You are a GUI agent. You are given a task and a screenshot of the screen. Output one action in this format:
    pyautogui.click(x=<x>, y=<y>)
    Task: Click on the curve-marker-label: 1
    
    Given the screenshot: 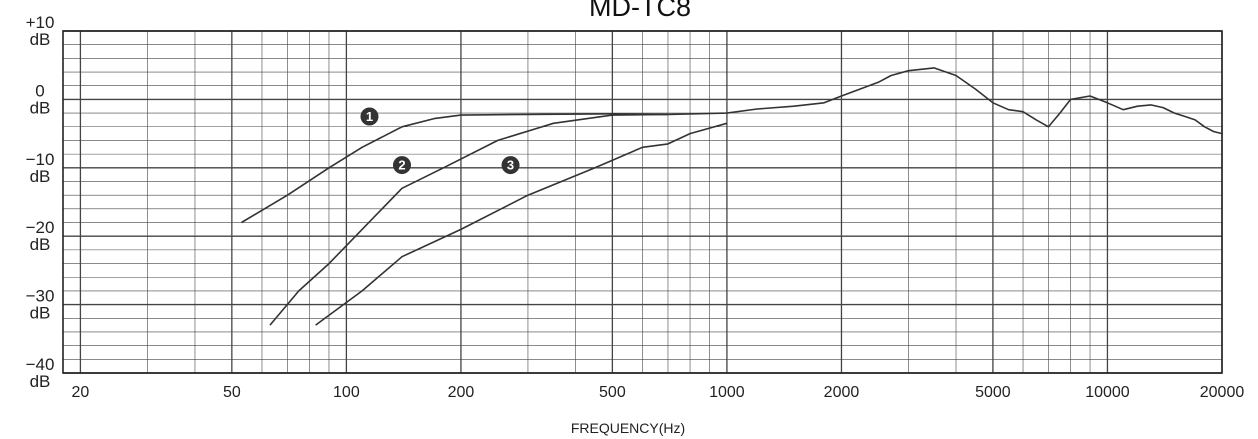 What is the action you would take?
    pyautogui.click(x=369, y=116)
    